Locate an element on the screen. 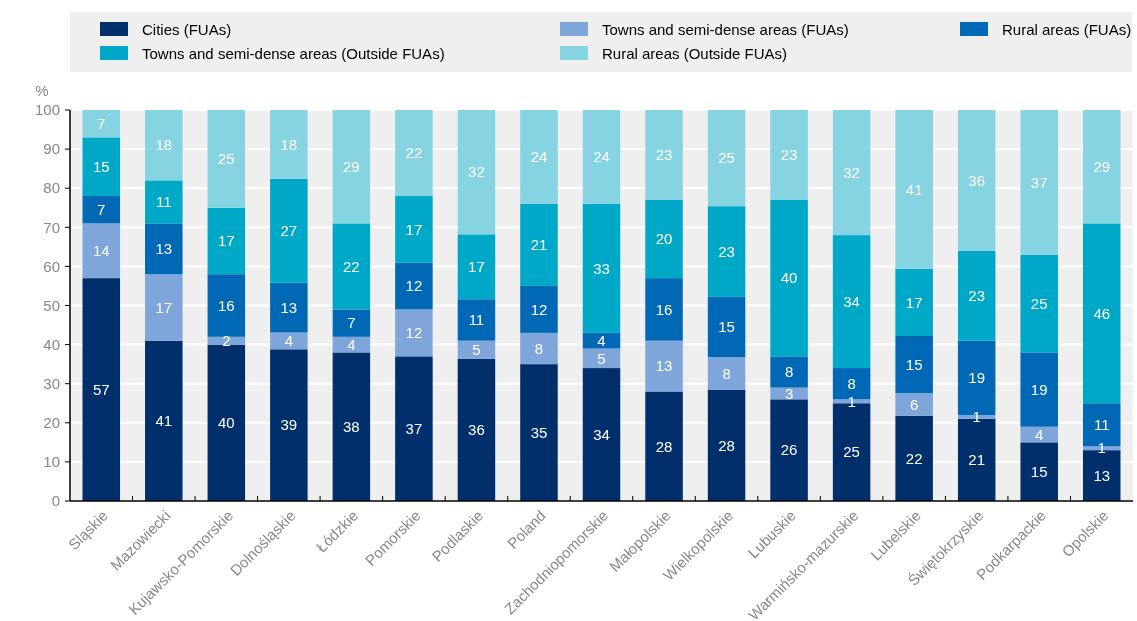 The height and width of the screenshot is (621, 1137). data-label: 35 is located at coordinates (539, 432).